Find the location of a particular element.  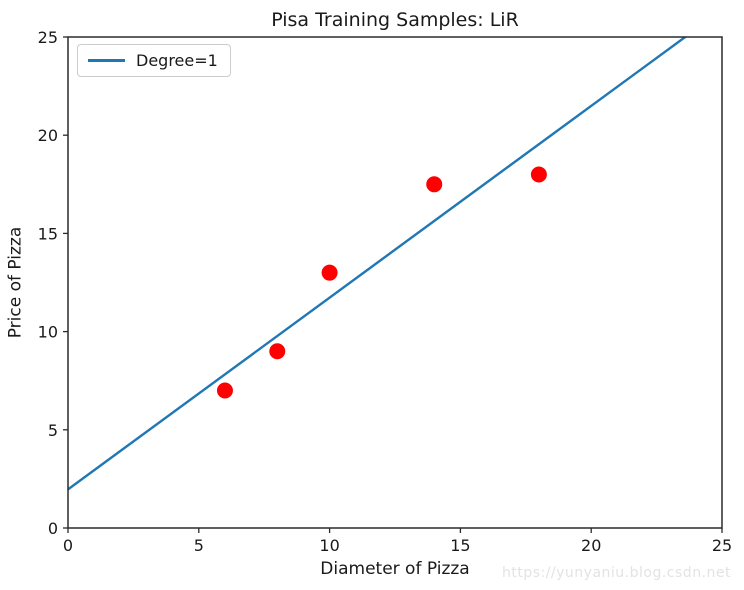

legend-line-sample-icon is located at coordinates (106, 60).